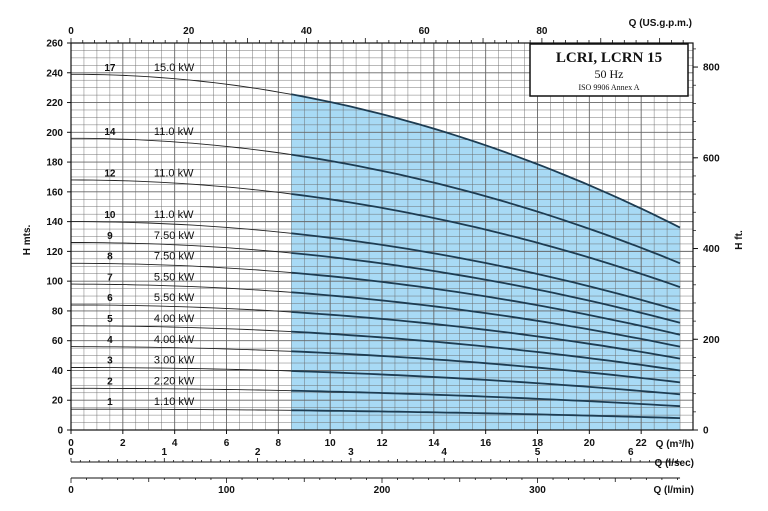 Image resolution: width=768 pixels, height=511 pixels. What do you see at coordinates (58, 401) in the screenshot?
I see `left-tick-label: 20` at bounding box center [58, 401].